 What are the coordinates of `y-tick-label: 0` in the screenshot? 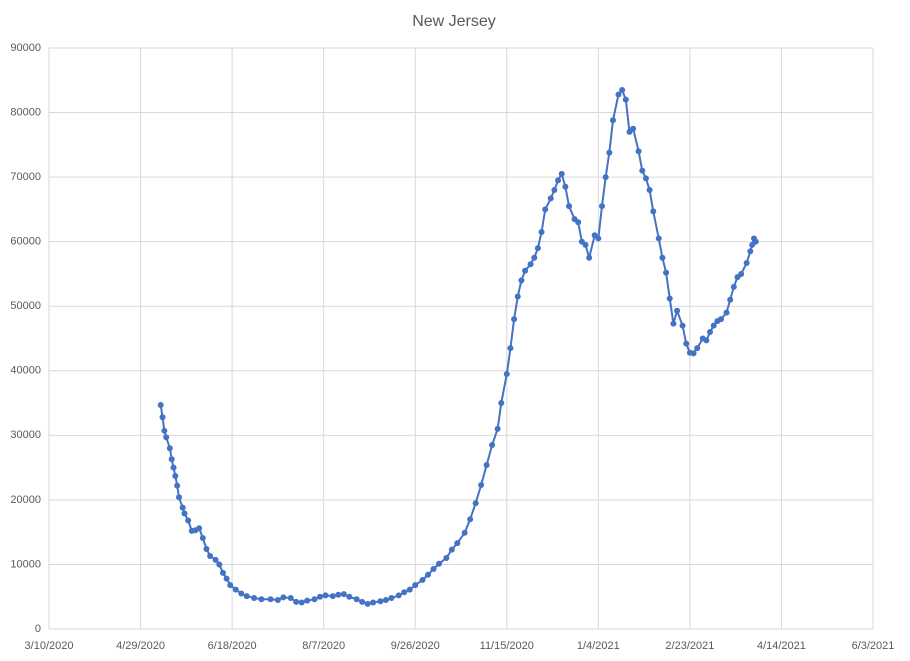 It's located at (38, 629).